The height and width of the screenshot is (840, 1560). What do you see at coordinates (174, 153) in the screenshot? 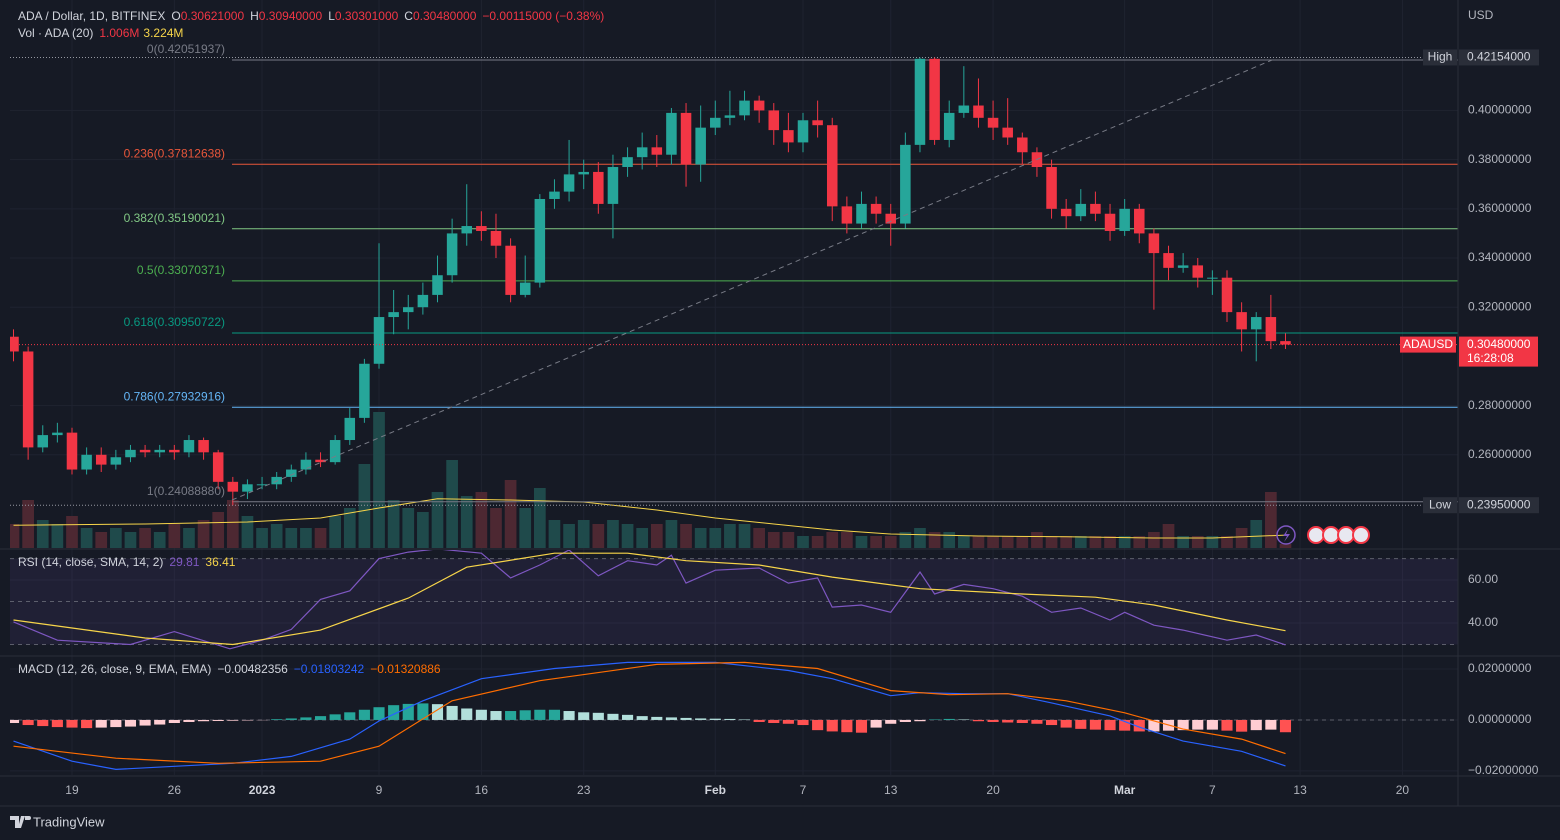
I see `fib-level-label: 0.236(0.37812638)` at bounding box center [174, 153].